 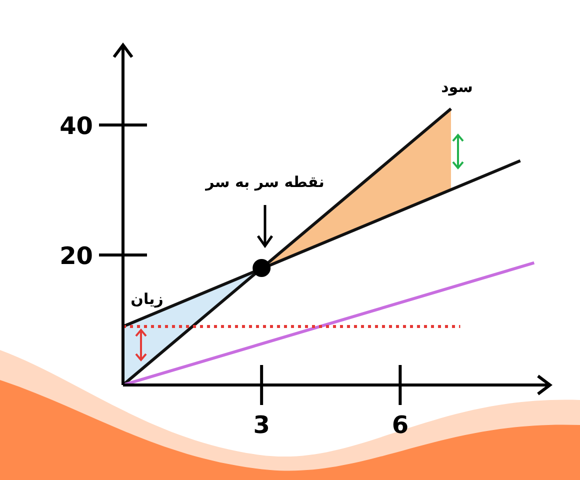 What do you see at coordinates (147, 299) in the screenshot?
I see `annotation: زیان` at bounding box center [147, 299].